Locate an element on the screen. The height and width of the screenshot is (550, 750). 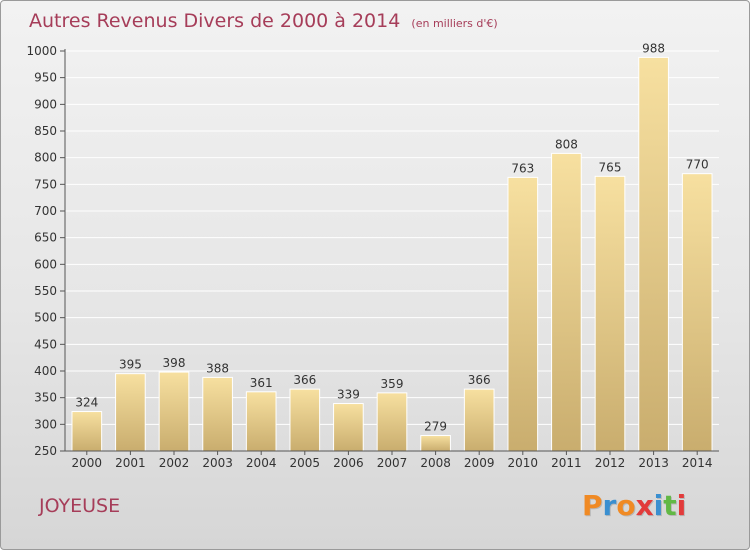
data-label: 808 is located at coordinates (566, 144).